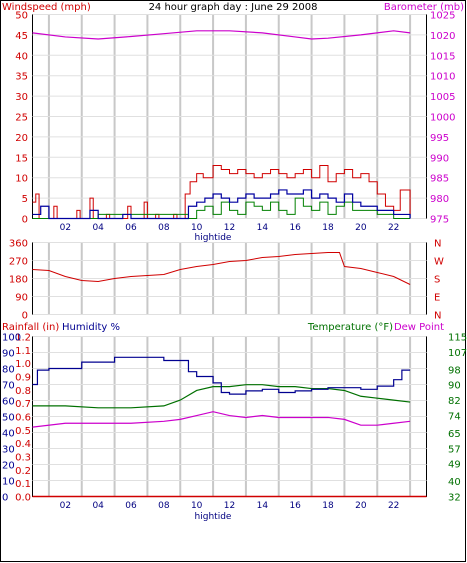 The image size is (467, 563). What do you see at coordinates (221, 268) in the screenshot?
I see `wind-direction-series-line` at bounding box center [221, 268].